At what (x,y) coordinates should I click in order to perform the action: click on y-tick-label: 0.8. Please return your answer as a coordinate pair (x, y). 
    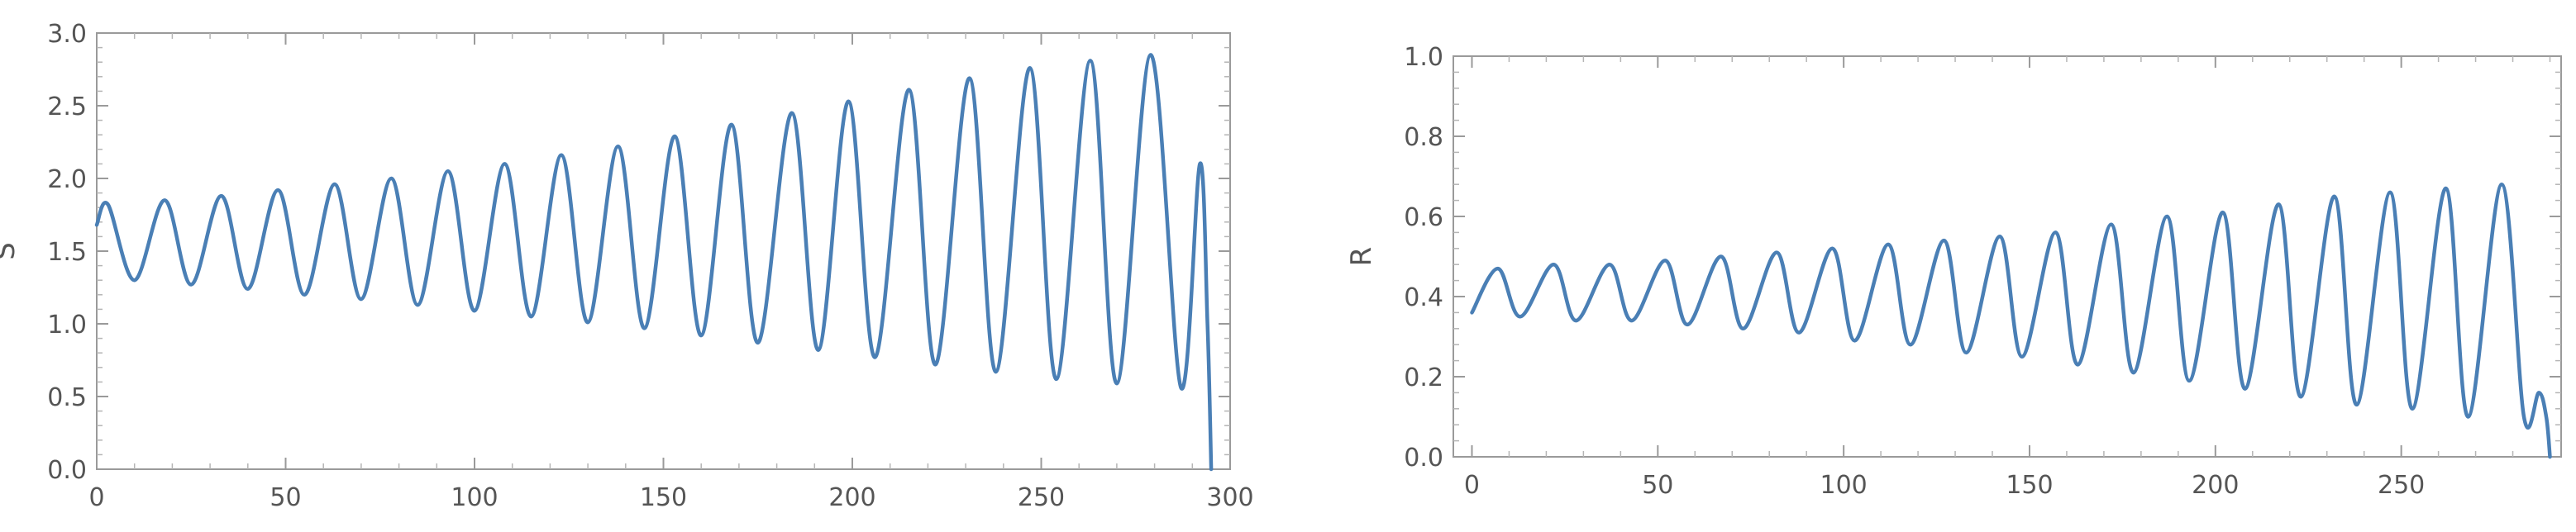
    Looking at the image, I should click on (1423, 137).